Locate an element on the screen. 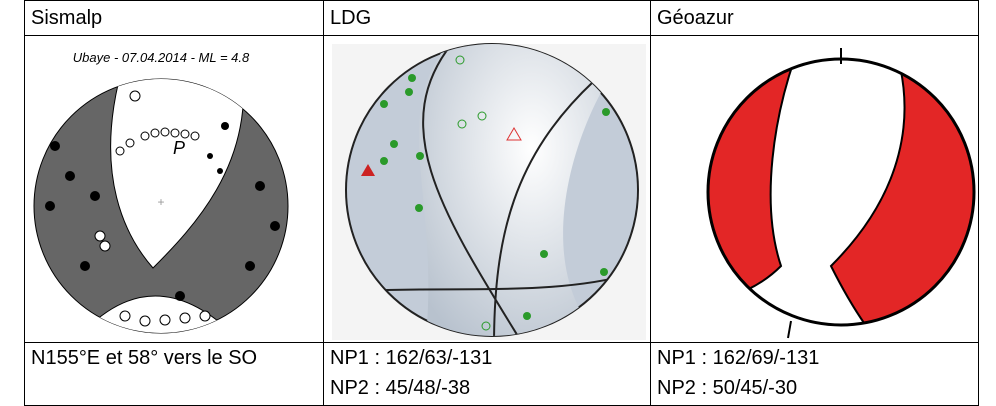 The height and width of the screenshot is (406, 996). text-cell: NP1 : 162/69/-131 NP2 : 50/45/-30 is located at coordinates (814, 374).